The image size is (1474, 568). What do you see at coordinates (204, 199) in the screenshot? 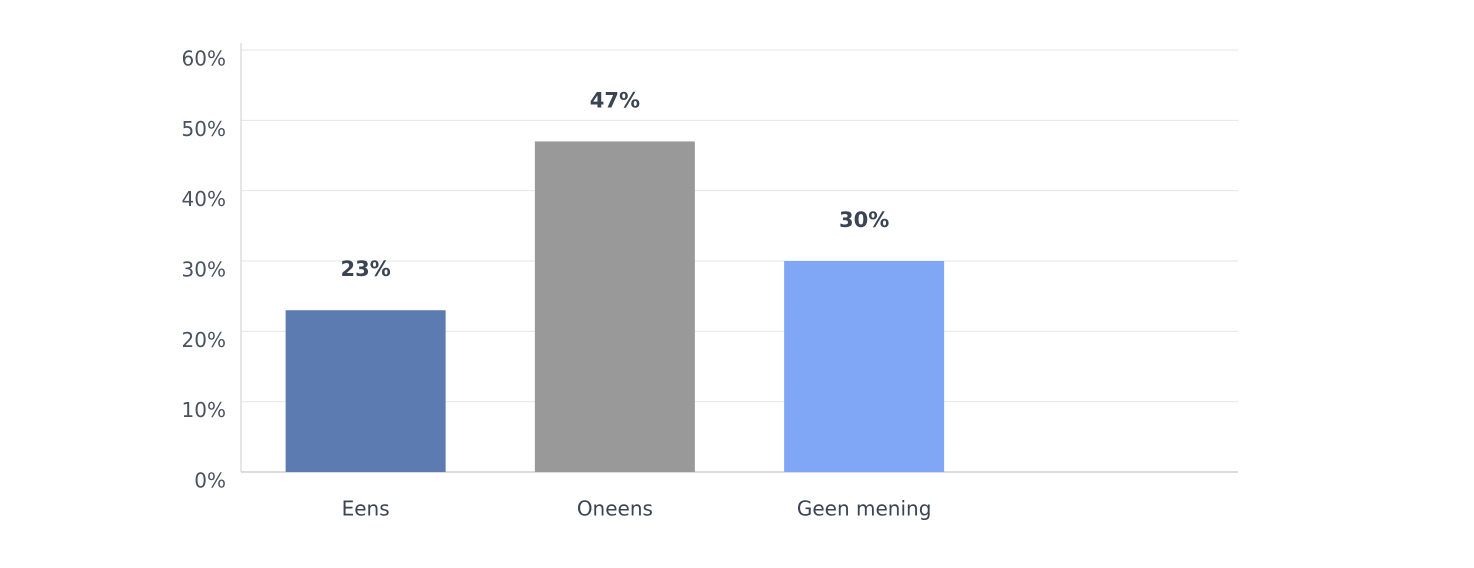
I see `y-tick-label: 40%` at bounding box center [204, 199].